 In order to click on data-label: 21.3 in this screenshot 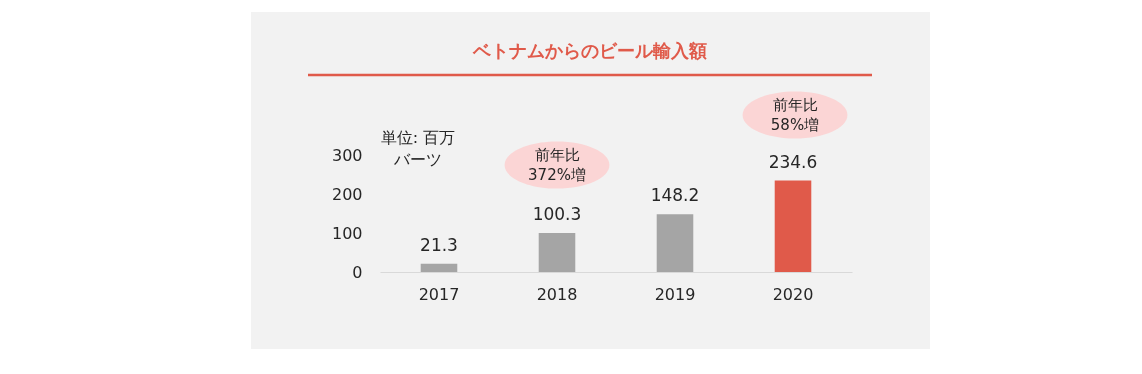, I will do `click(439, 244)`.